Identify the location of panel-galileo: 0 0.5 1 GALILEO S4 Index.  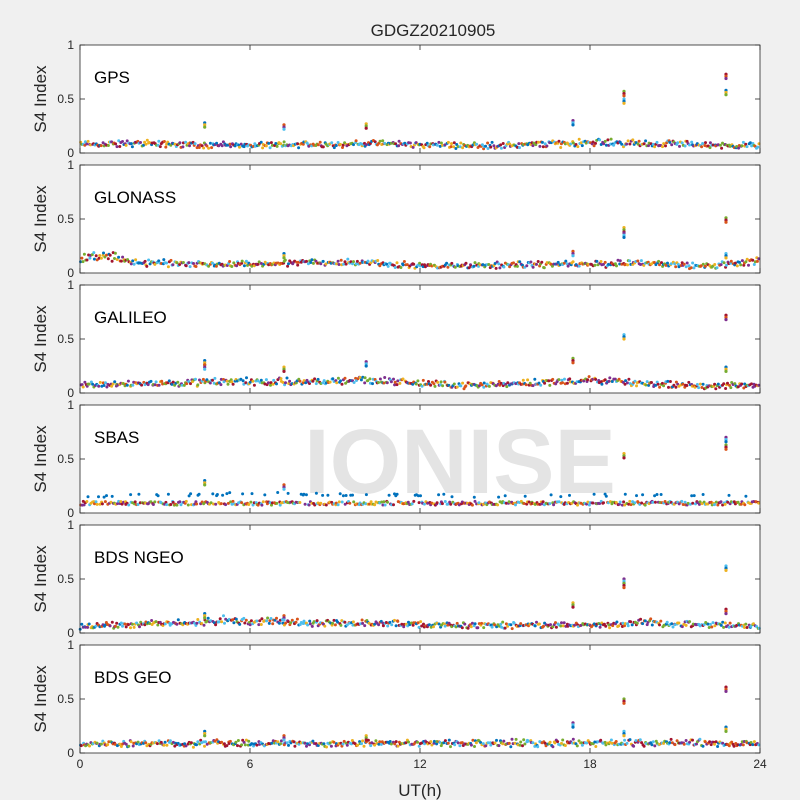
(396, 339).